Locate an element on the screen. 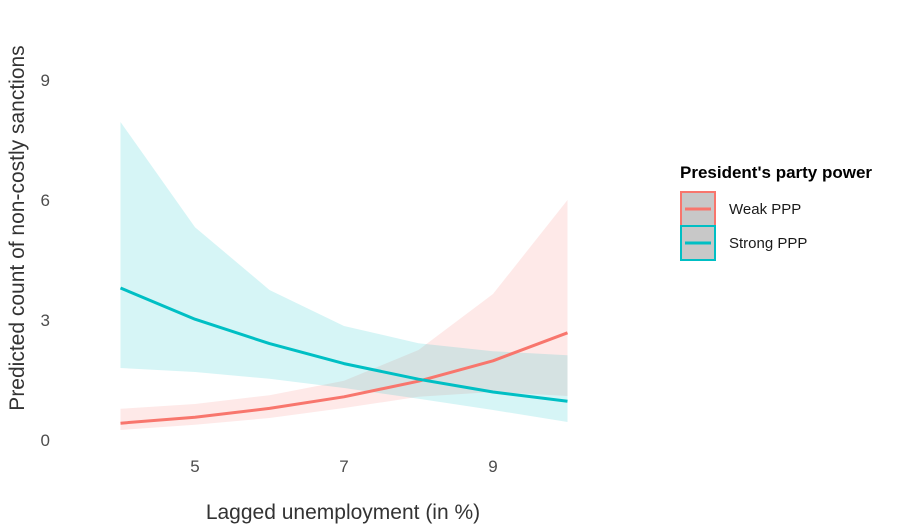  y-tick-label: 0 is located at coordinates (45, 440).